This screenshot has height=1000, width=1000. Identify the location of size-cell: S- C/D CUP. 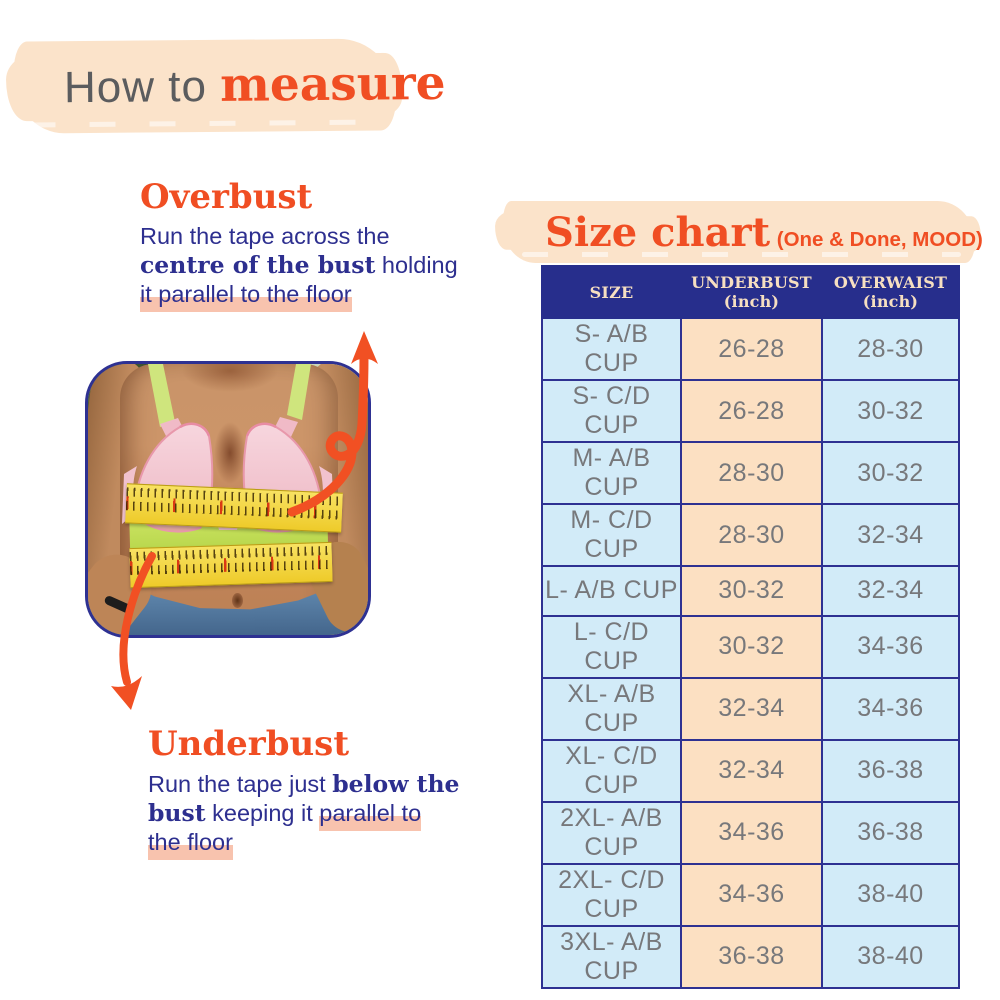
(611, 411).